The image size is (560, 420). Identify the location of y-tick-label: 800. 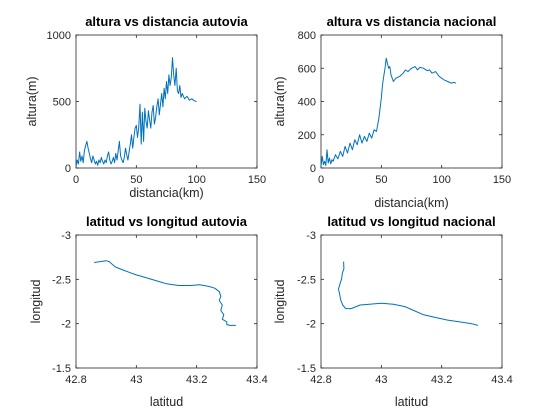
(307, 36).